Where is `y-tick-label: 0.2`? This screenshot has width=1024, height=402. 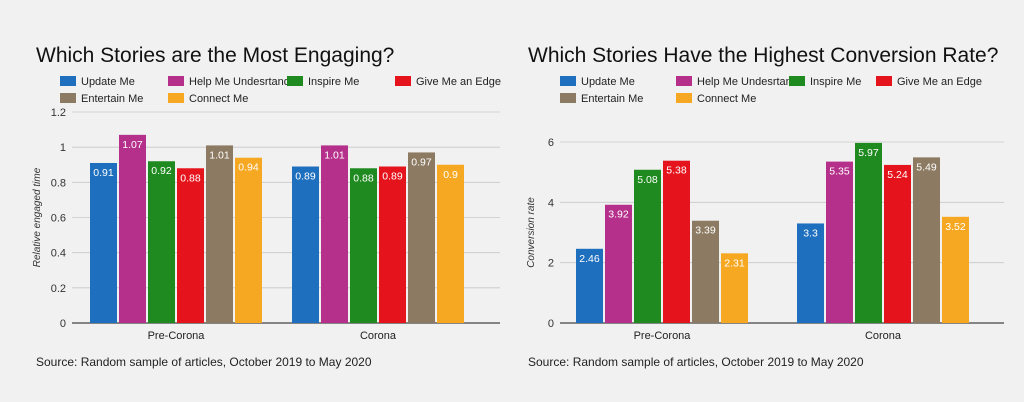
y-tick-label: 0.2 is located at coordinates (58, 289).